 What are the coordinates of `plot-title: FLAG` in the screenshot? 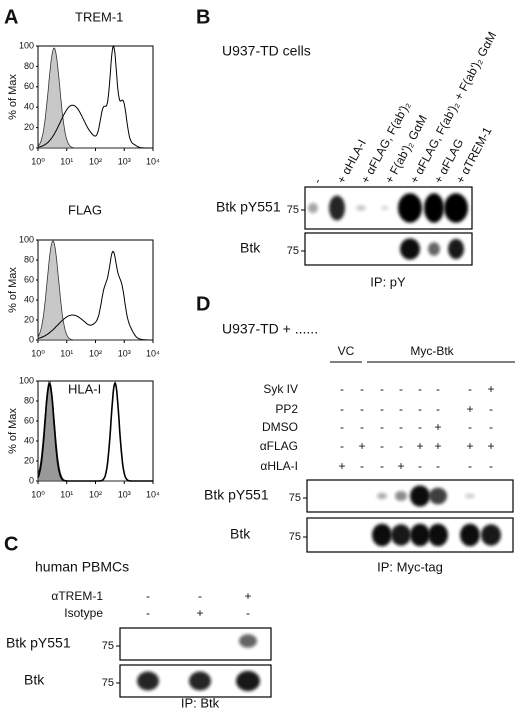 It's located at (85, 209).